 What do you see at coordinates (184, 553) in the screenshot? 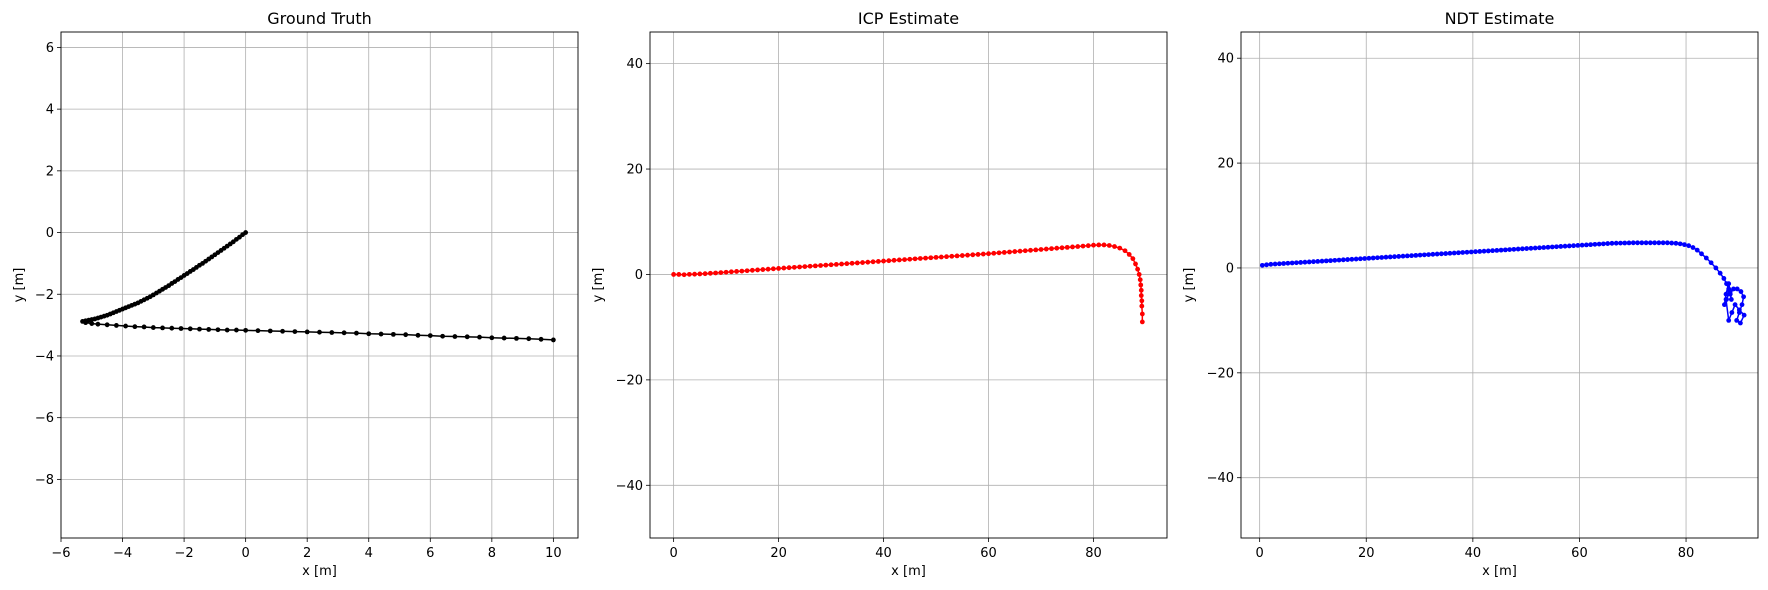
I see `x-tick-label: −2` at bounding box center [184, 553].